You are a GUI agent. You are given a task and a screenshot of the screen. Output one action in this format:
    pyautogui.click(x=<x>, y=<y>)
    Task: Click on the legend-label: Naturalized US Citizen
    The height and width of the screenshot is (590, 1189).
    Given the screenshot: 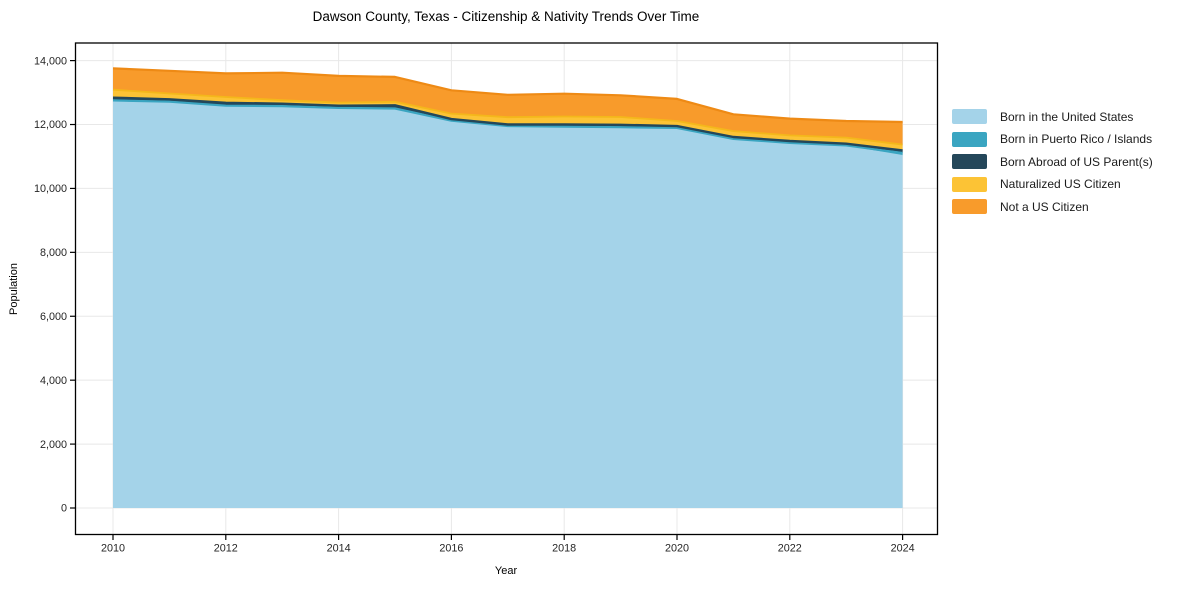 What is the action you would take?
    pyautogui.click(x=1060, y=184)
    